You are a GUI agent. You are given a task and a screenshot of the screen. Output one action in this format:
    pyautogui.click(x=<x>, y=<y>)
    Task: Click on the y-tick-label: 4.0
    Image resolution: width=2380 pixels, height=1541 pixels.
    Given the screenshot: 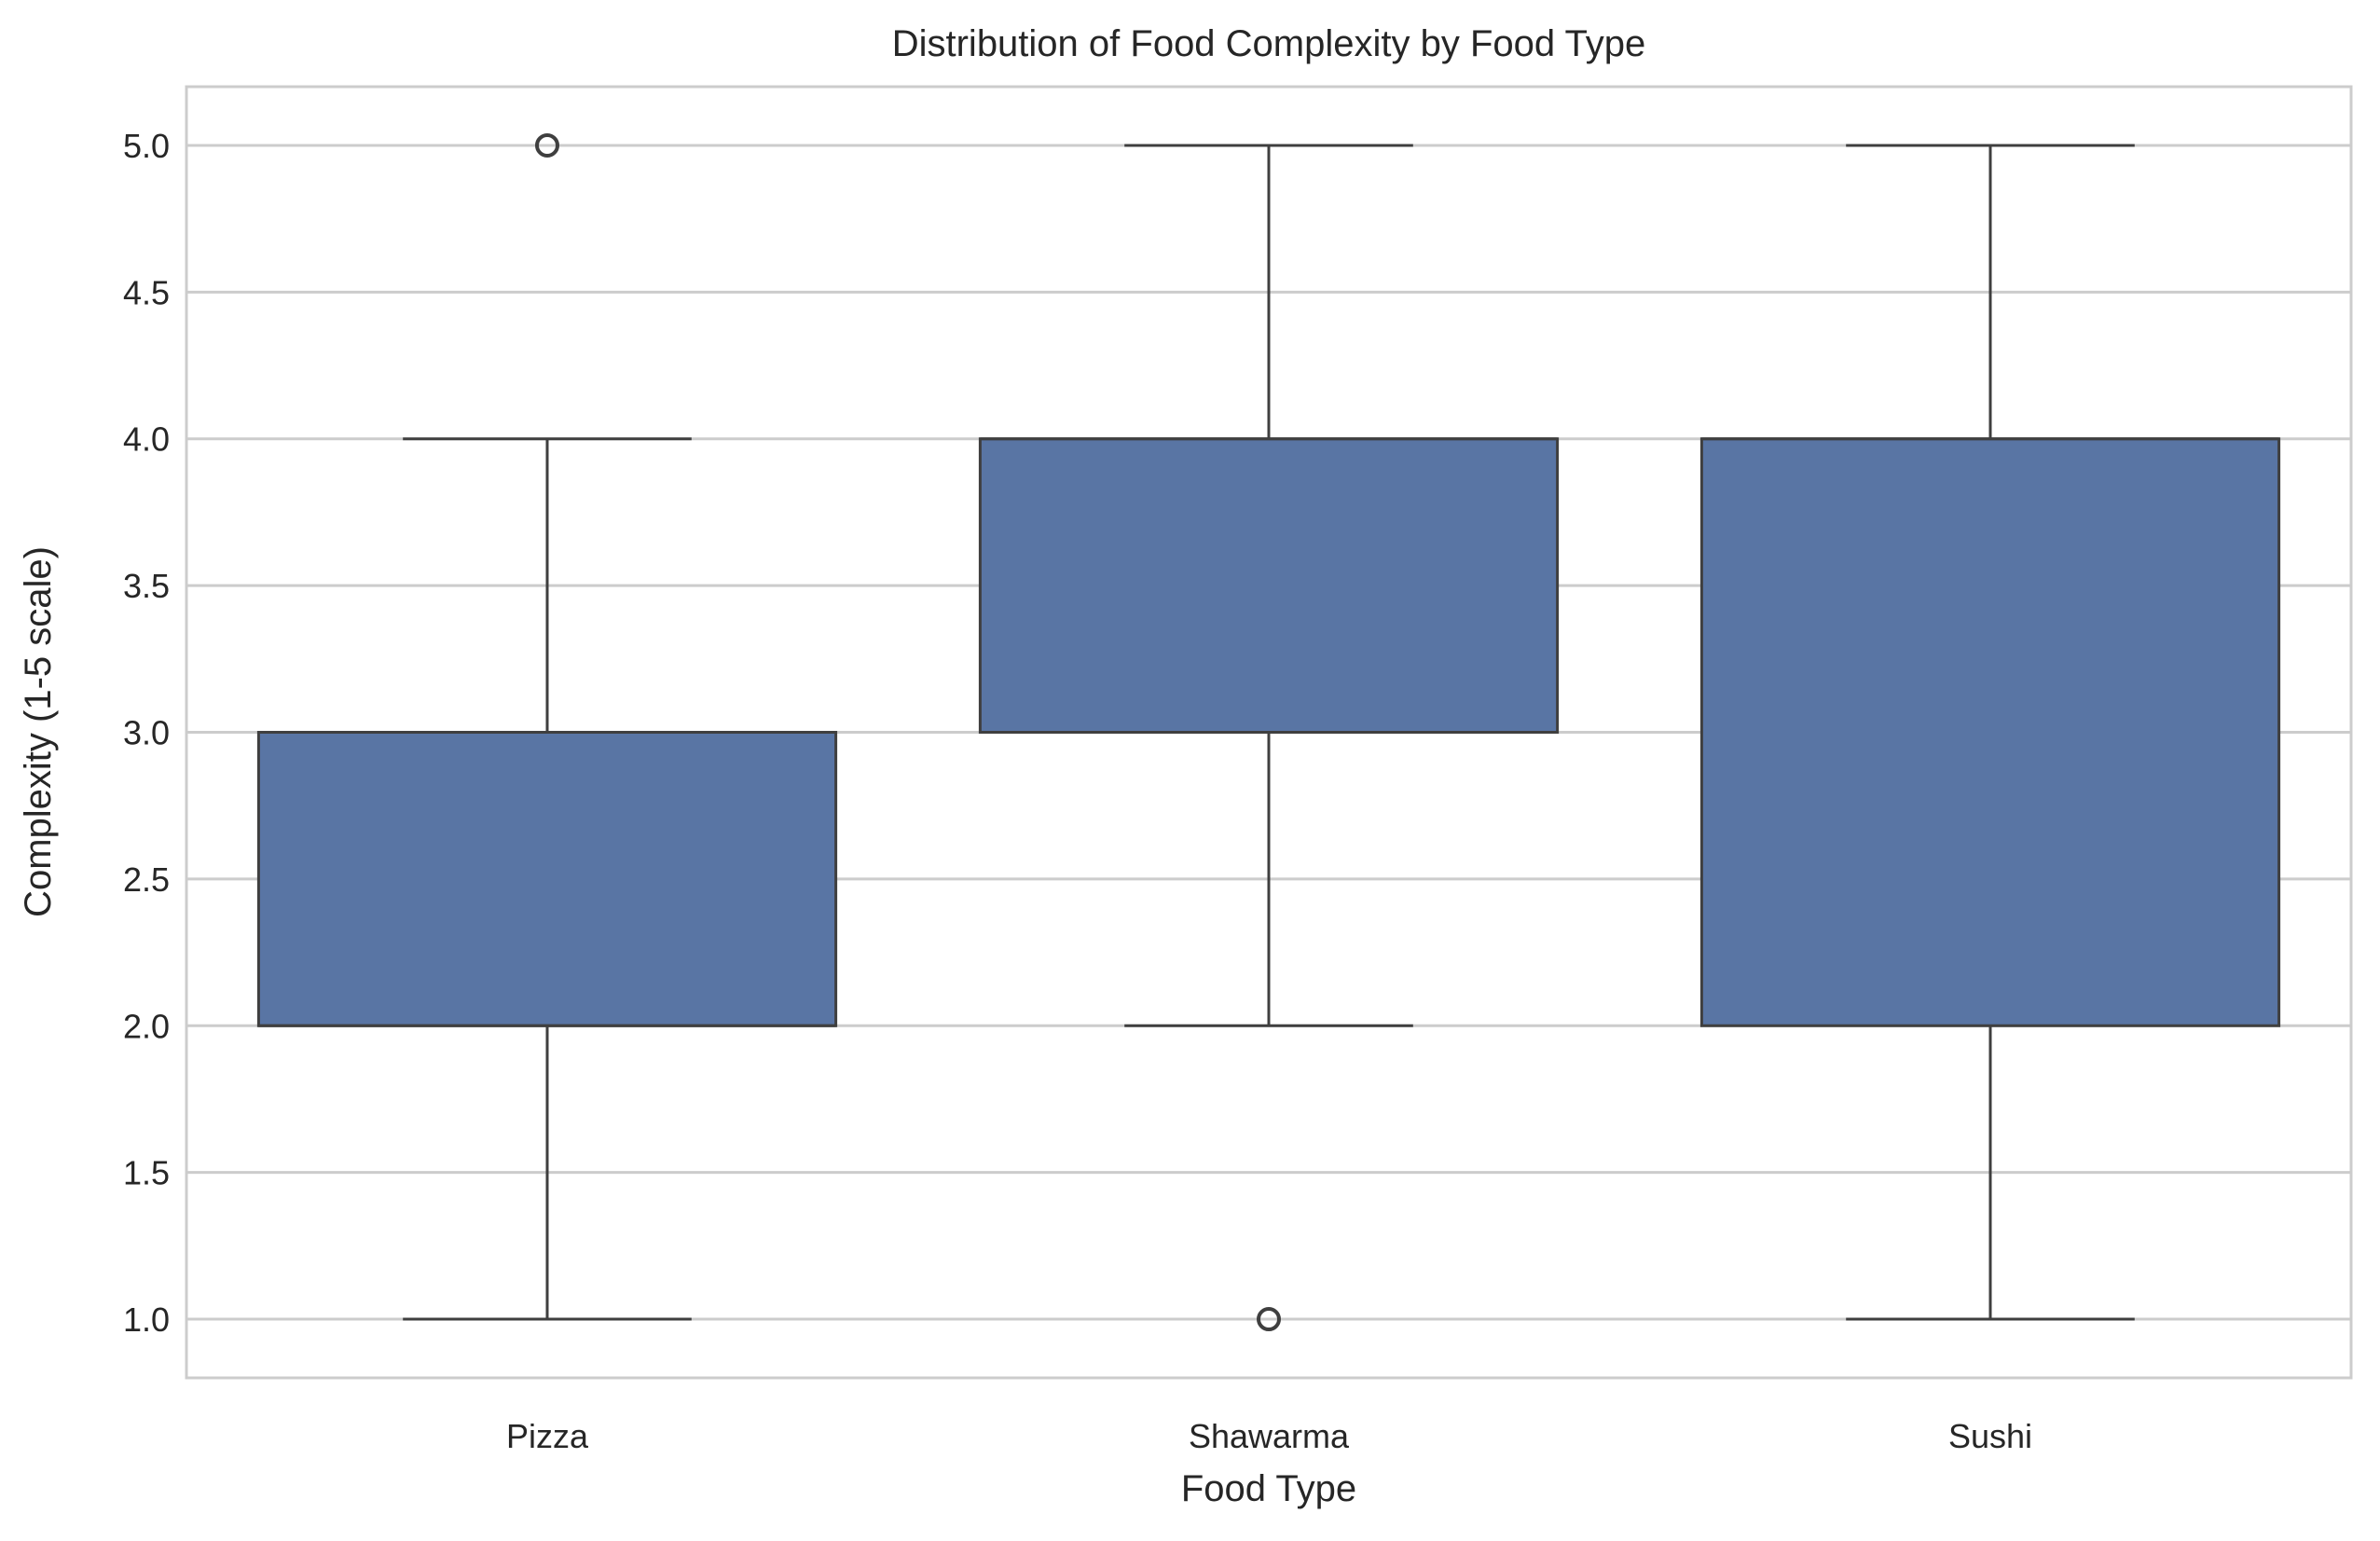 What is the action you would take?
    pyautogui.click(x=146, y=440)
    